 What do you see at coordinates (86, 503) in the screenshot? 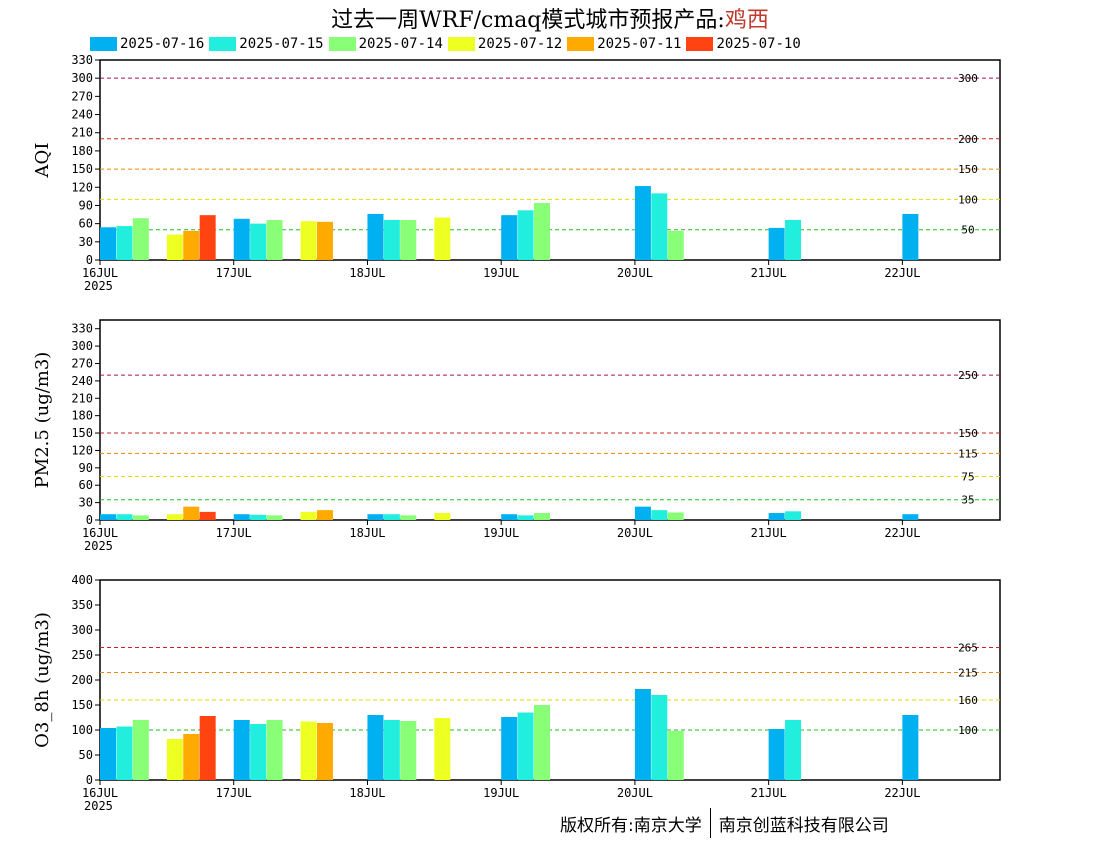
I see `y-tick-label: 30` at bounding box center [86, 503].